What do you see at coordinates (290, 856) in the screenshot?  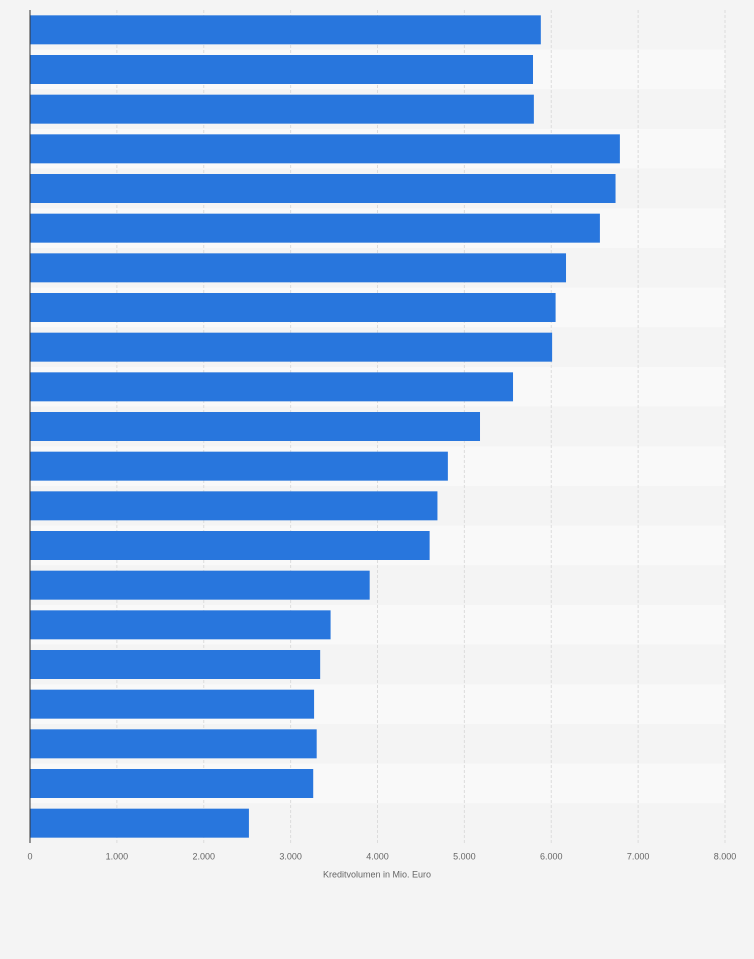 I see `x-tick-label: 3.000` at bounding box center [290, 856].